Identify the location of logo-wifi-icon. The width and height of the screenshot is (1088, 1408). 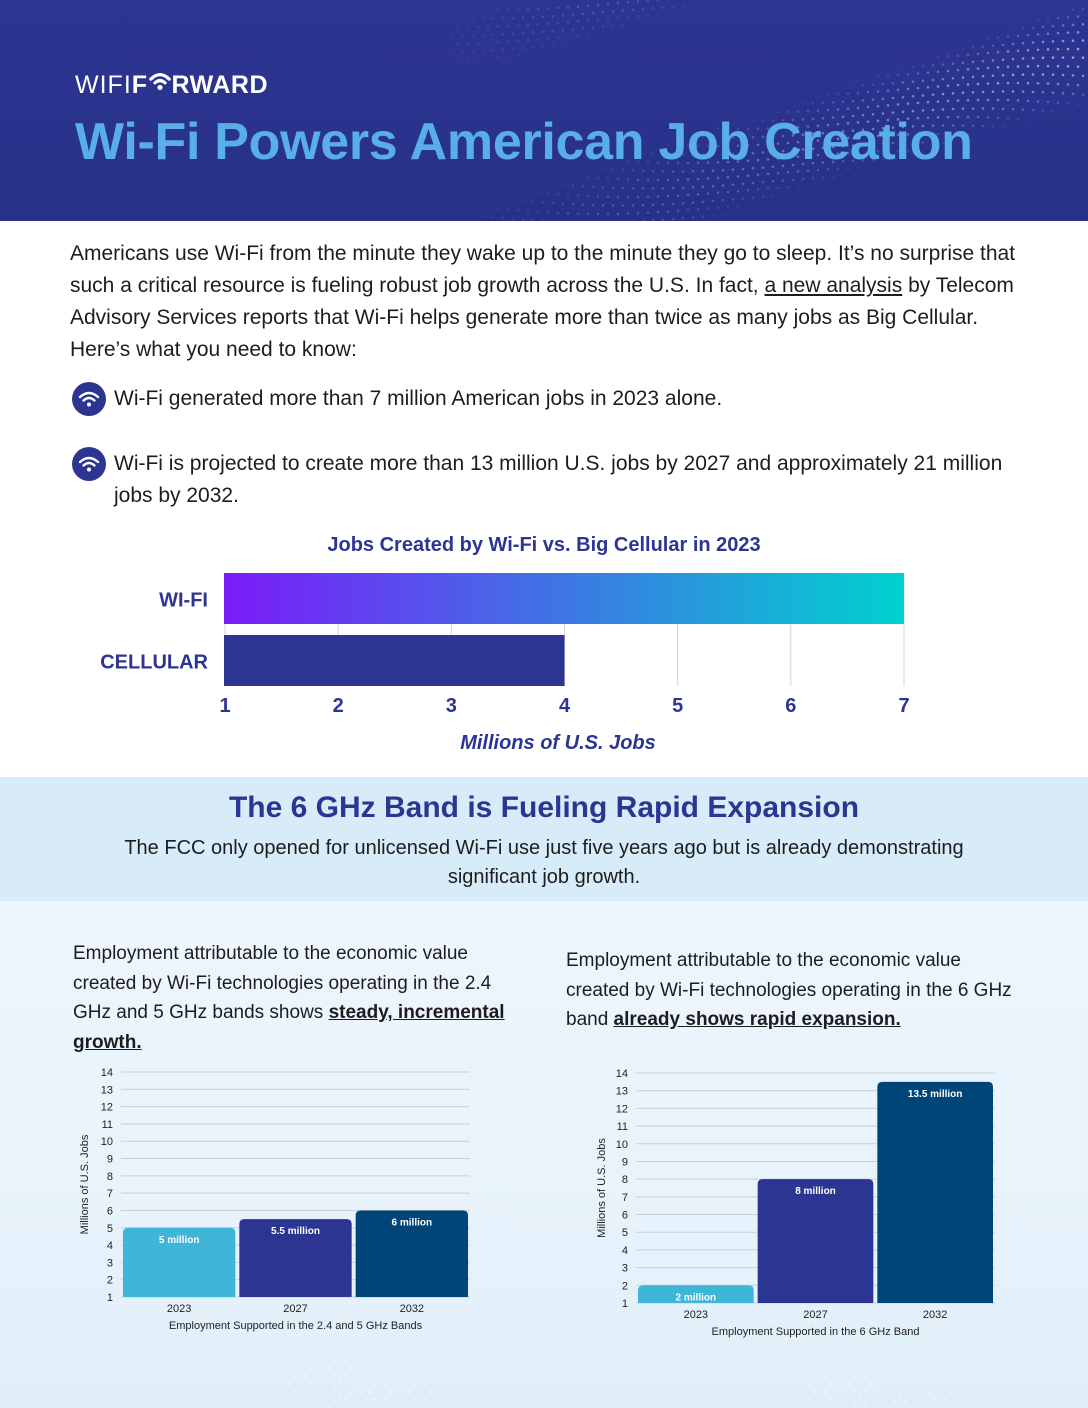
(159, 81).